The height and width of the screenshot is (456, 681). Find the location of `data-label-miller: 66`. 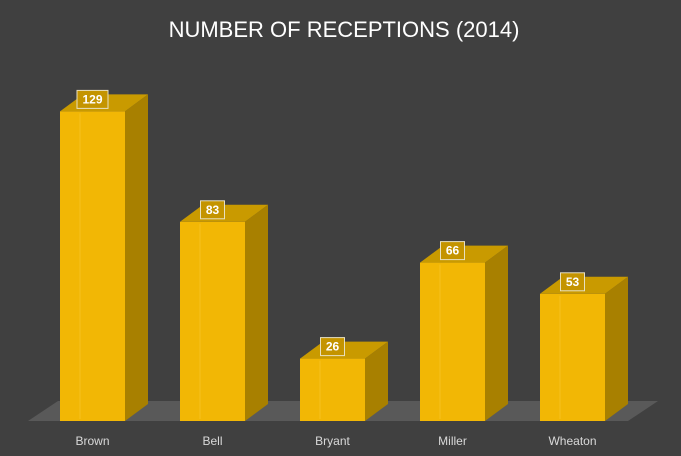

data-label-miller: 66 is located at coordinates (452, 251).